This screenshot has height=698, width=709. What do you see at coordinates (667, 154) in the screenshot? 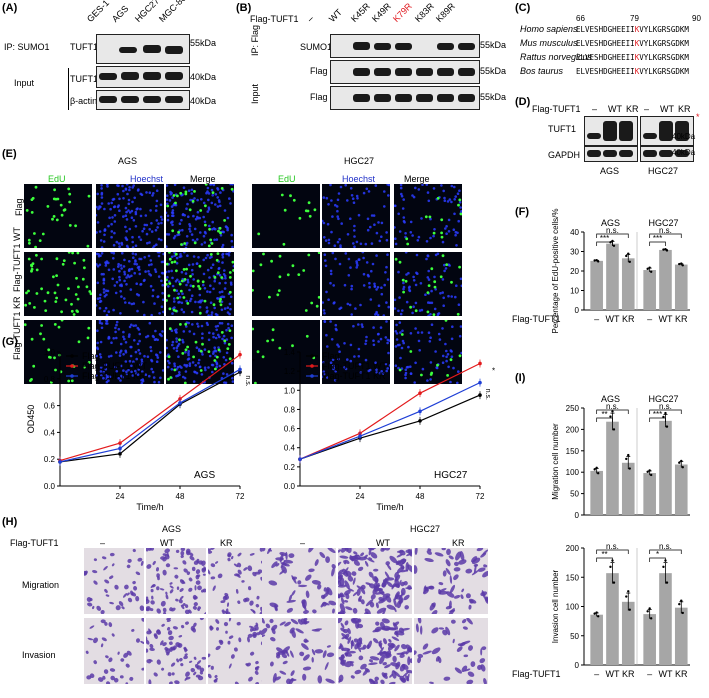
I see `blot-gapdh-hgc27` at bounding box center [667, 154].